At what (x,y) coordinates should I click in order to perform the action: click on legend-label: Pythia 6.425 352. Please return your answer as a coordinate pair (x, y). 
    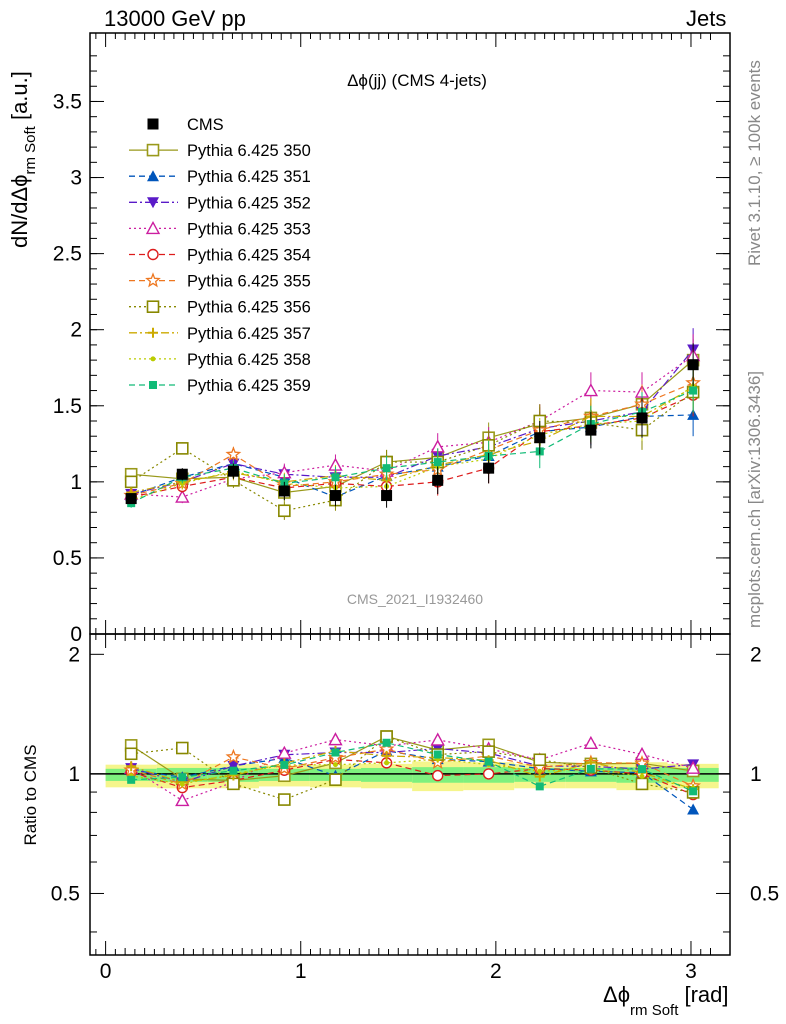
    Looking at the image, I should click on (249, 203).